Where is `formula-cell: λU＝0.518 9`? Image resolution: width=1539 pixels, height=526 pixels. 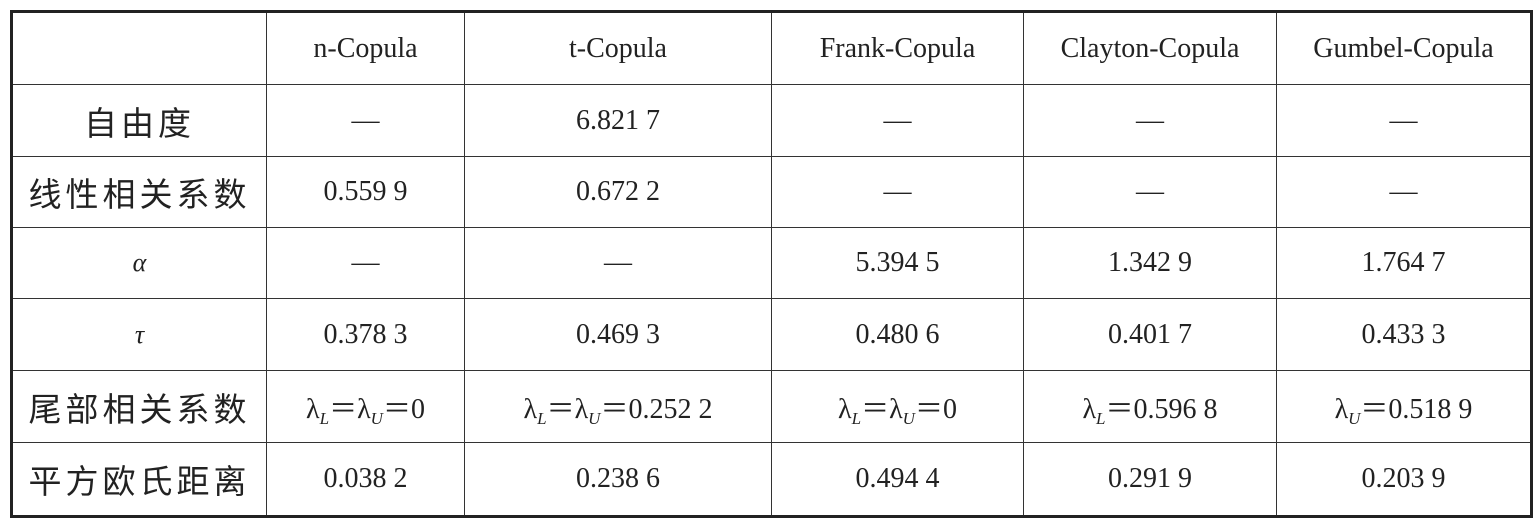 formula-cell: λU＝0.518 9 is located at coordinates (1404, 406).